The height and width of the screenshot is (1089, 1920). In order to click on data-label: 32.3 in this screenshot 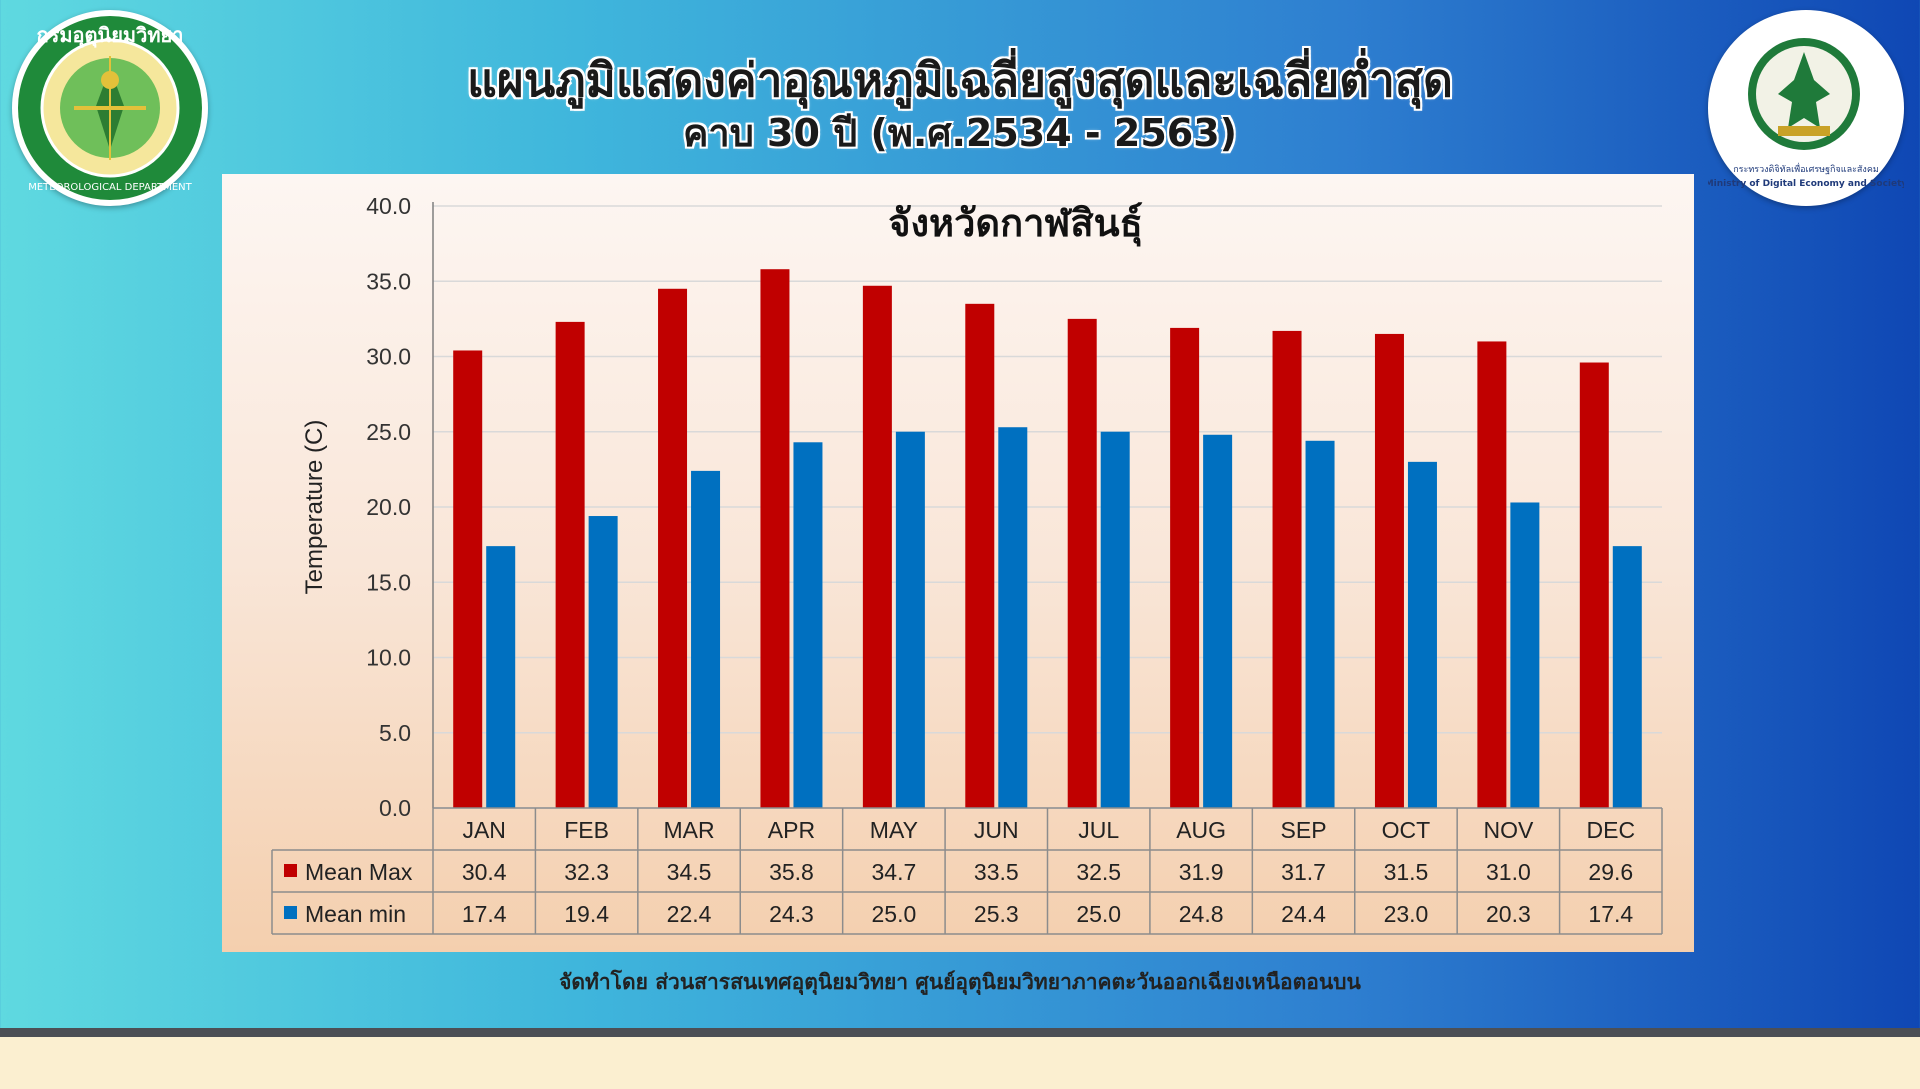, I will do `click(586, 872)`.